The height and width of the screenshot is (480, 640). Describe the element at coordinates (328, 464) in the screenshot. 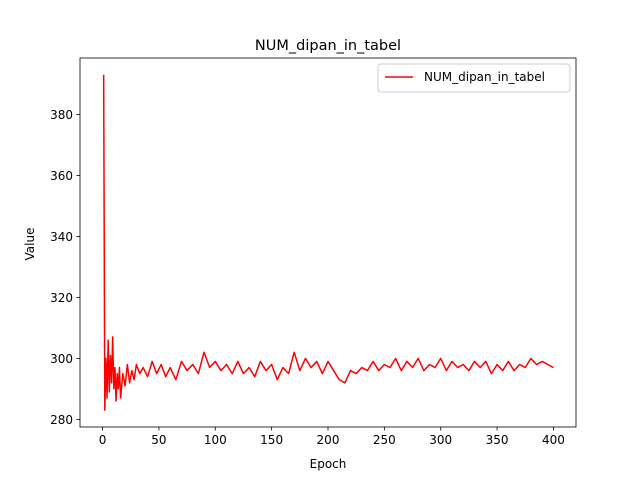

I see `x-axis-label: Epoch` at that location.